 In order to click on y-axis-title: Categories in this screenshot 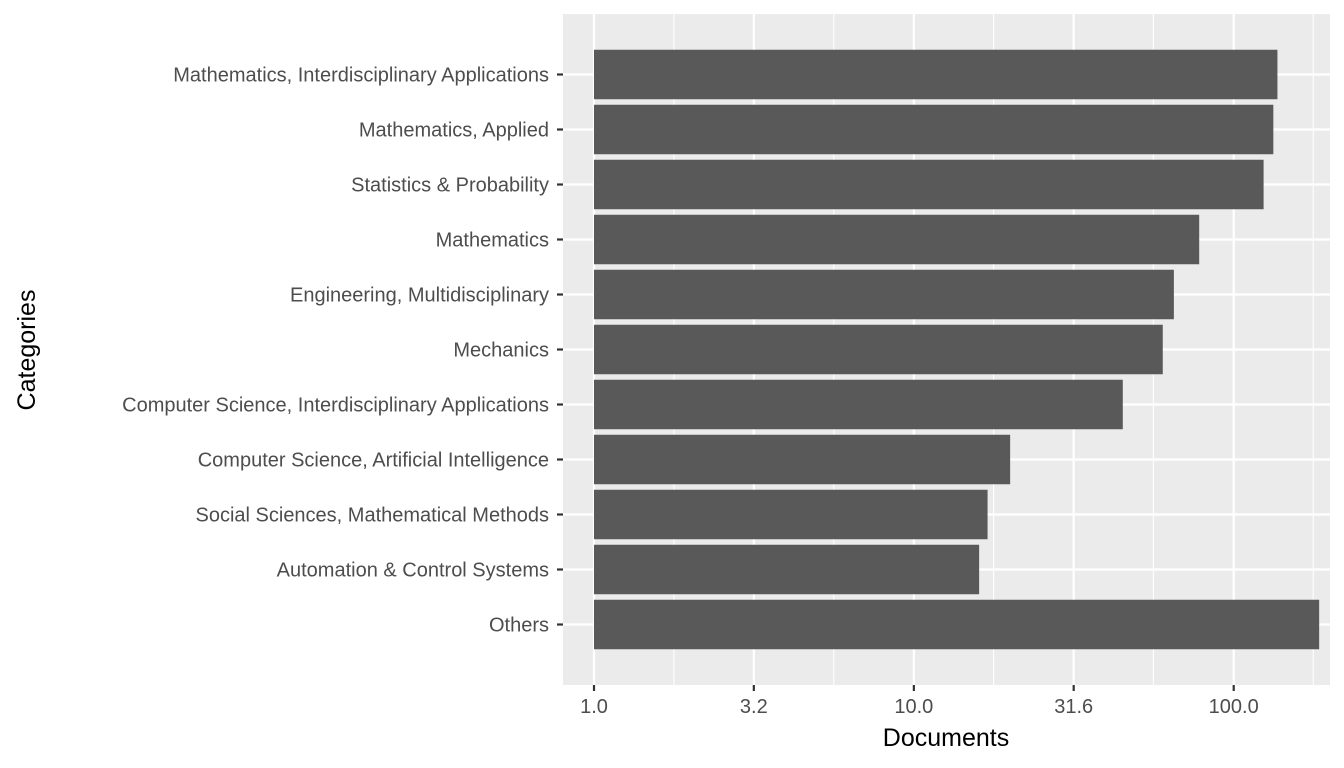, I will do `click(27, 350)`.